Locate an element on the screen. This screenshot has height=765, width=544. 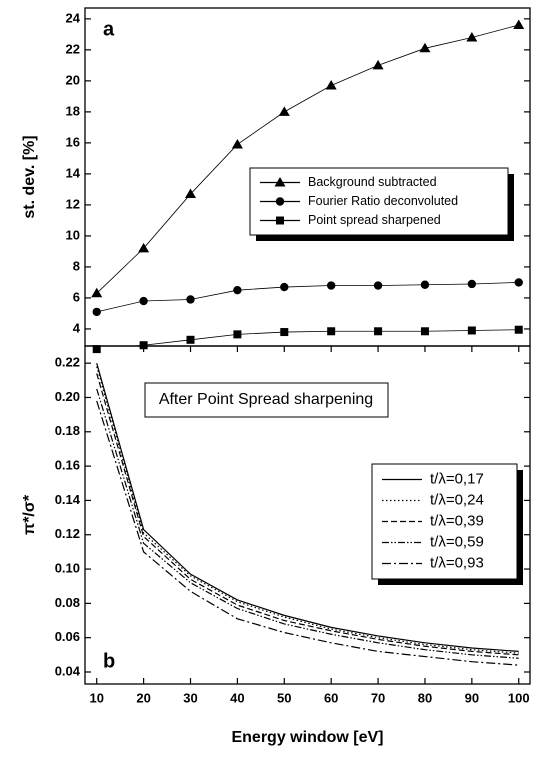
legend-label: t/λ=0,59 is located at coordinates (457, 541).